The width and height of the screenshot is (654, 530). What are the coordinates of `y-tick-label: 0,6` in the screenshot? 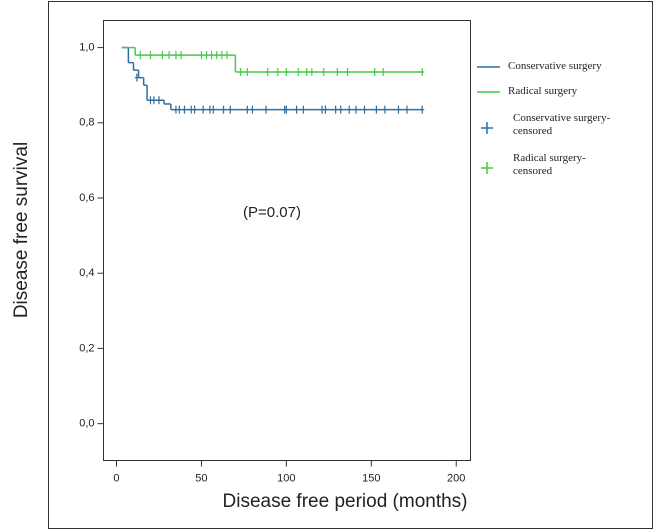 It's located at (86, 198).